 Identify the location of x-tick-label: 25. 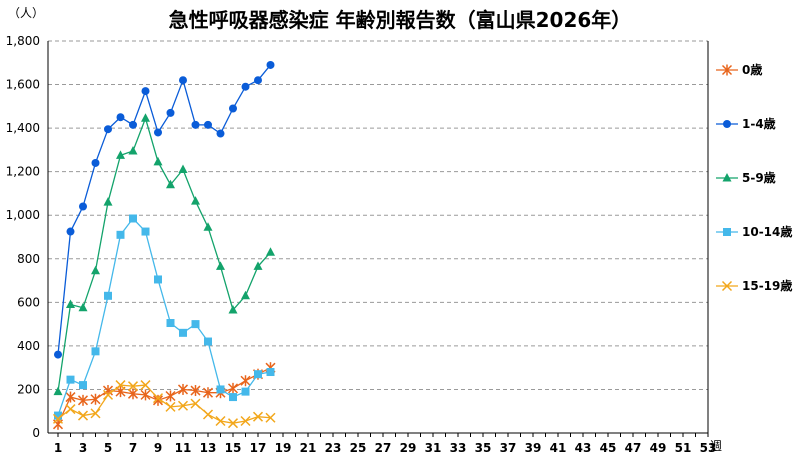
(358, 448).